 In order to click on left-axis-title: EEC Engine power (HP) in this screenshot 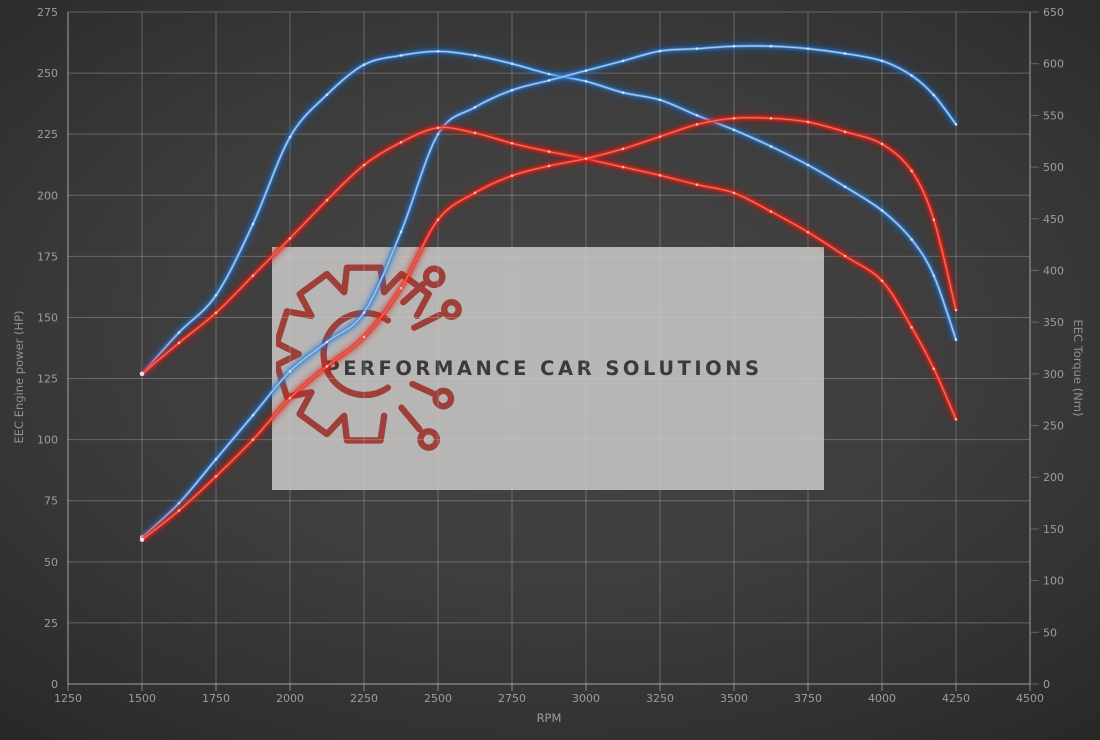, I will do `click(19, 377)`.